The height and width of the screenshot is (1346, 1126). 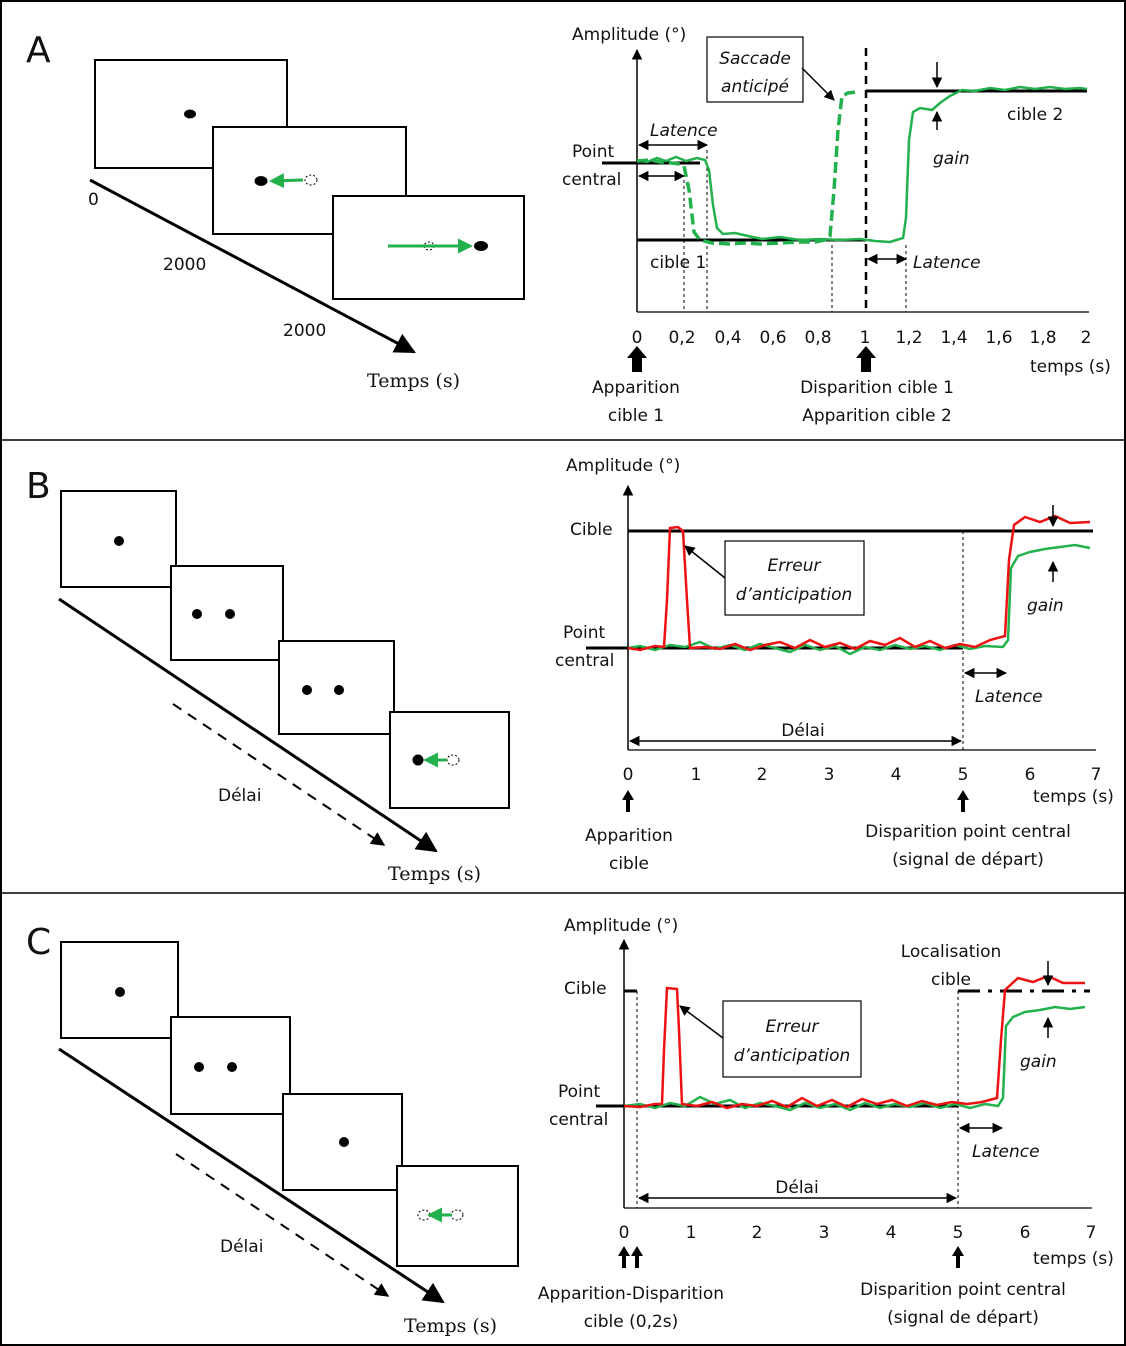 What do you see at coordinates (38, 50) in the screenshot?
I see `panel-a-letter: A` at bounding box center [38, 50].